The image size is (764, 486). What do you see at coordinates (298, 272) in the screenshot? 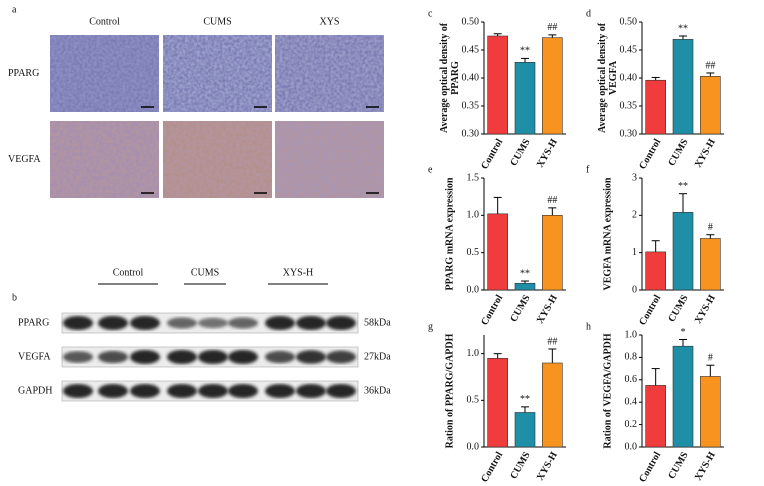
I see `group-label: XYS-H` at bounding box center [298, 272].